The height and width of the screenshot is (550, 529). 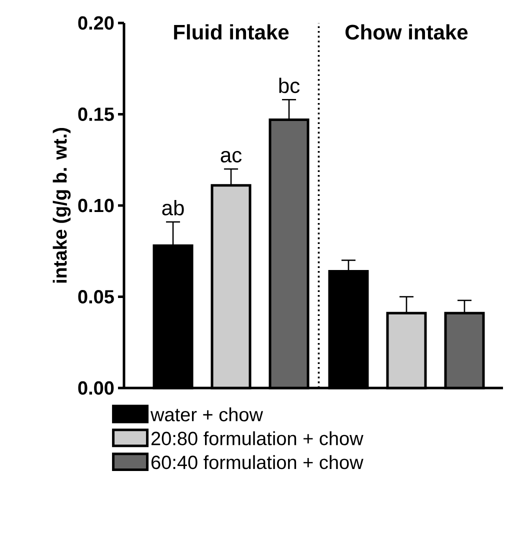 I want to click on y-axis-title: intake (g/g b. wt.), so click(x=61, y=205).